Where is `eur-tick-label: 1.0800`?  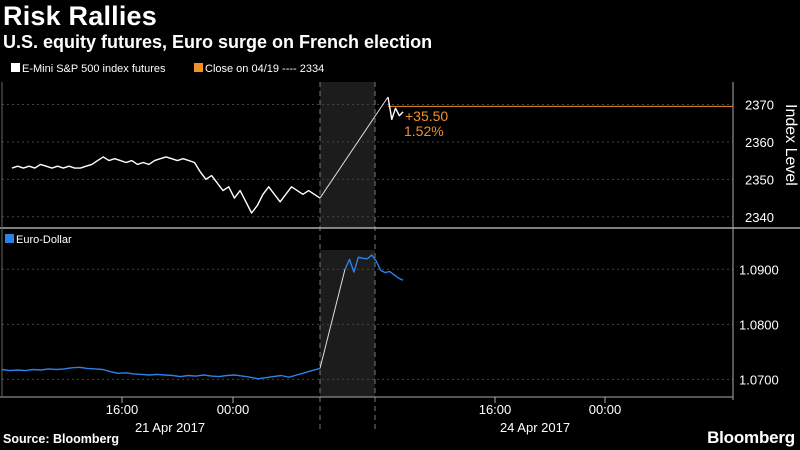 eur-tick-label: 1.0800 is located at coordinates (759, 324).